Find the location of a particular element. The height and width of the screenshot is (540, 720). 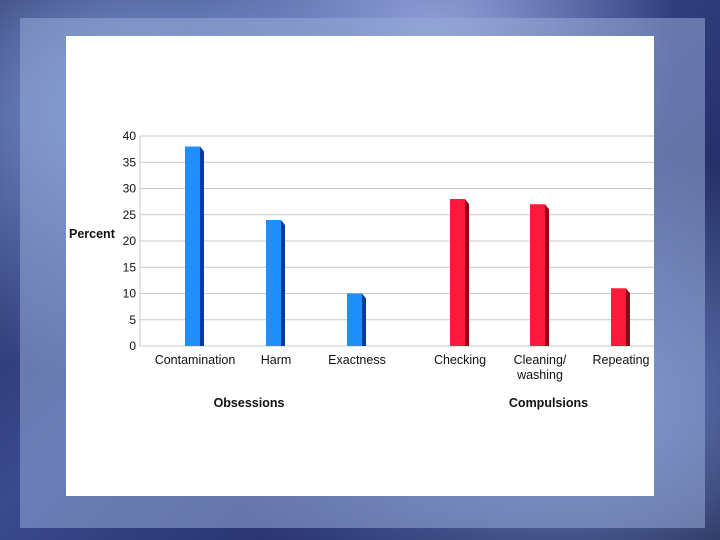

category-label: Exactness is located at coordinates (357, 360).